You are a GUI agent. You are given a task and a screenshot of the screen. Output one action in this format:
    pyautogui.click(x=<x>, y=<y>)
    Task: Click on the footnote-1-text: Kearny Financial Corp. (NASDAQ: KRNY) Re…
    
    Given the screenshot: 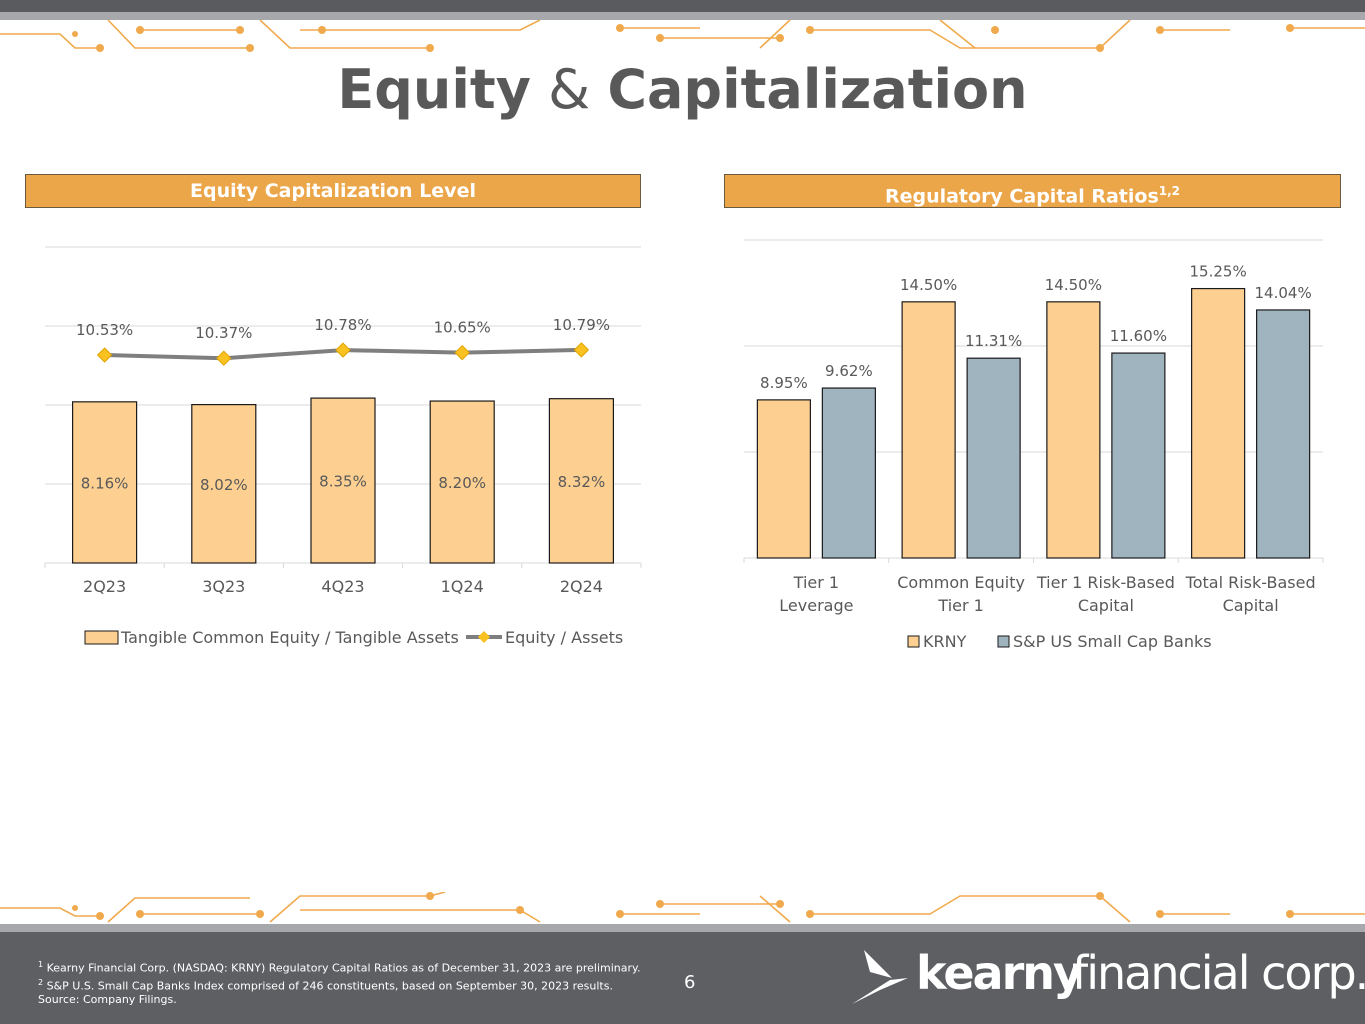 What is the action you would take?
    pyautogui.click(x=342, y=968)
    